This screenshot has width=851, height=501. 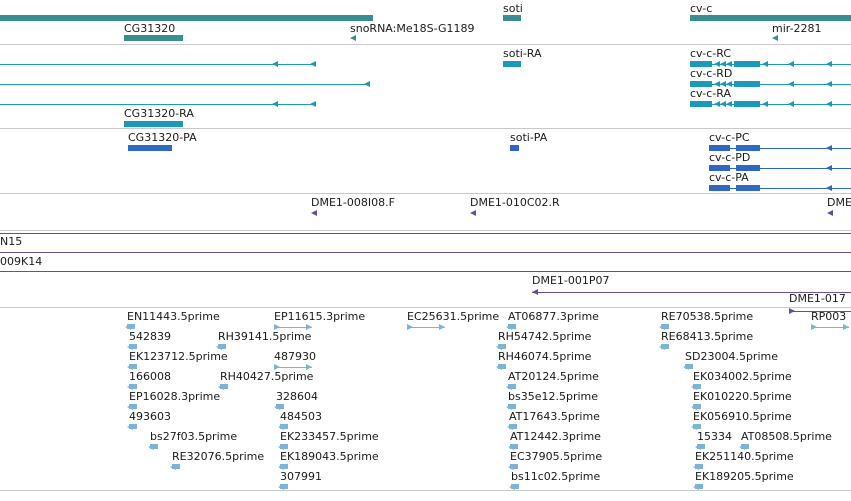 I want to click on est-ek233457-5prime-bar, so click(x=284, y=446).